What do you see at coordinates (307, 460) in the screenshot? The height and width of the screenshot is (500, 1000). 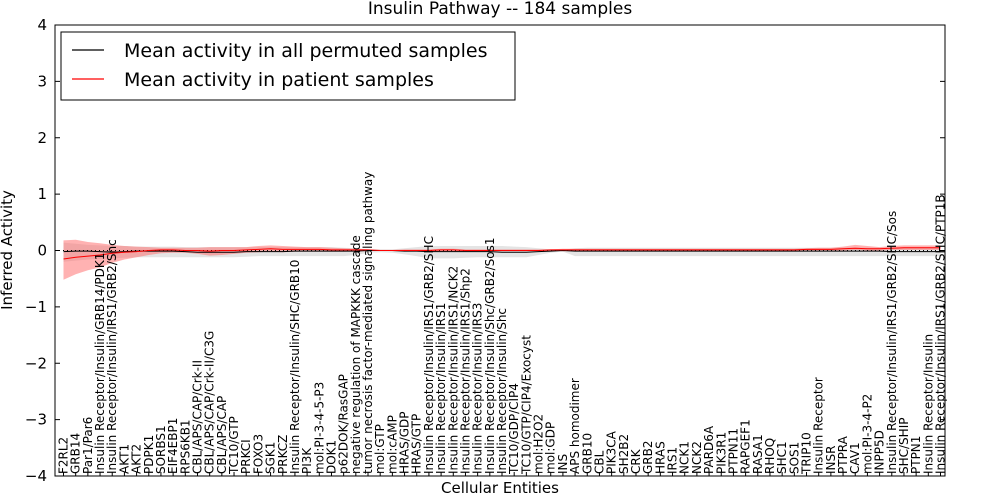 I see `x-tick-label: PI3K` at bounding box center [307, 460].